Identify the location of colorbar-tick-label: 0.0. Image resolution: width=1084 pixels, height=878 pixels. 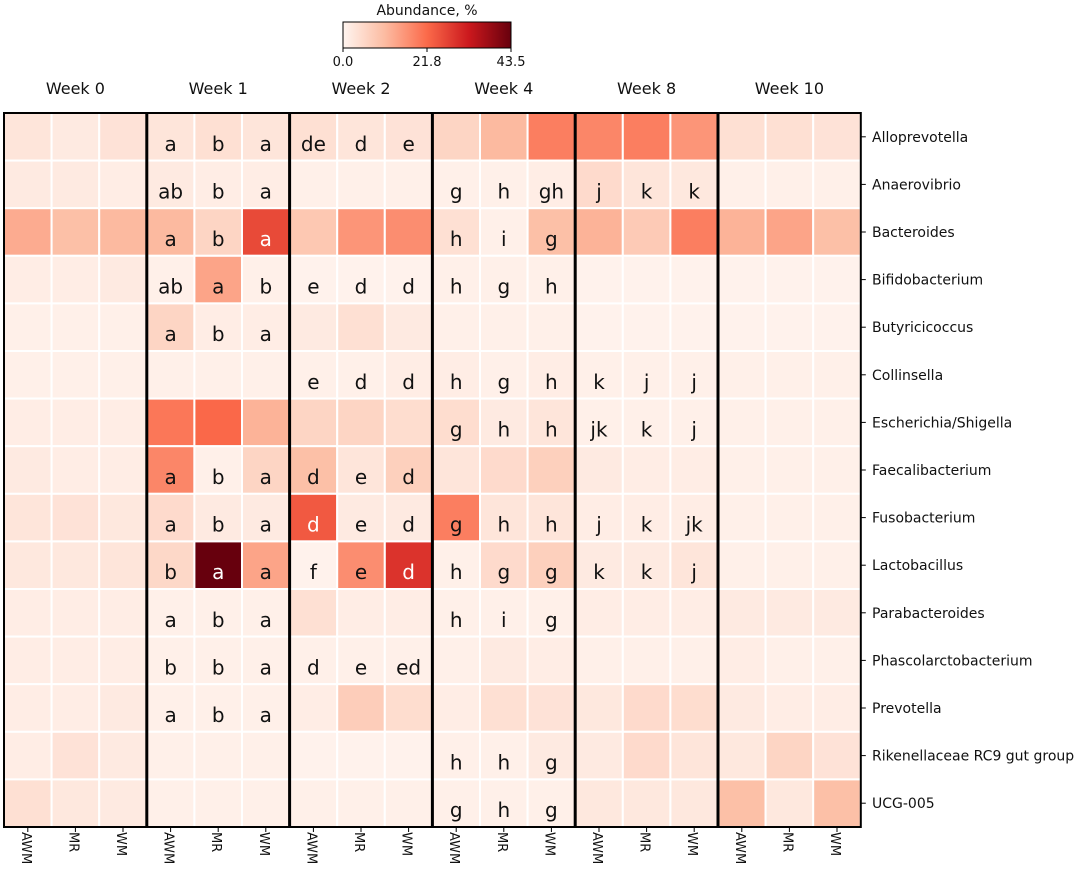
(343, 62).